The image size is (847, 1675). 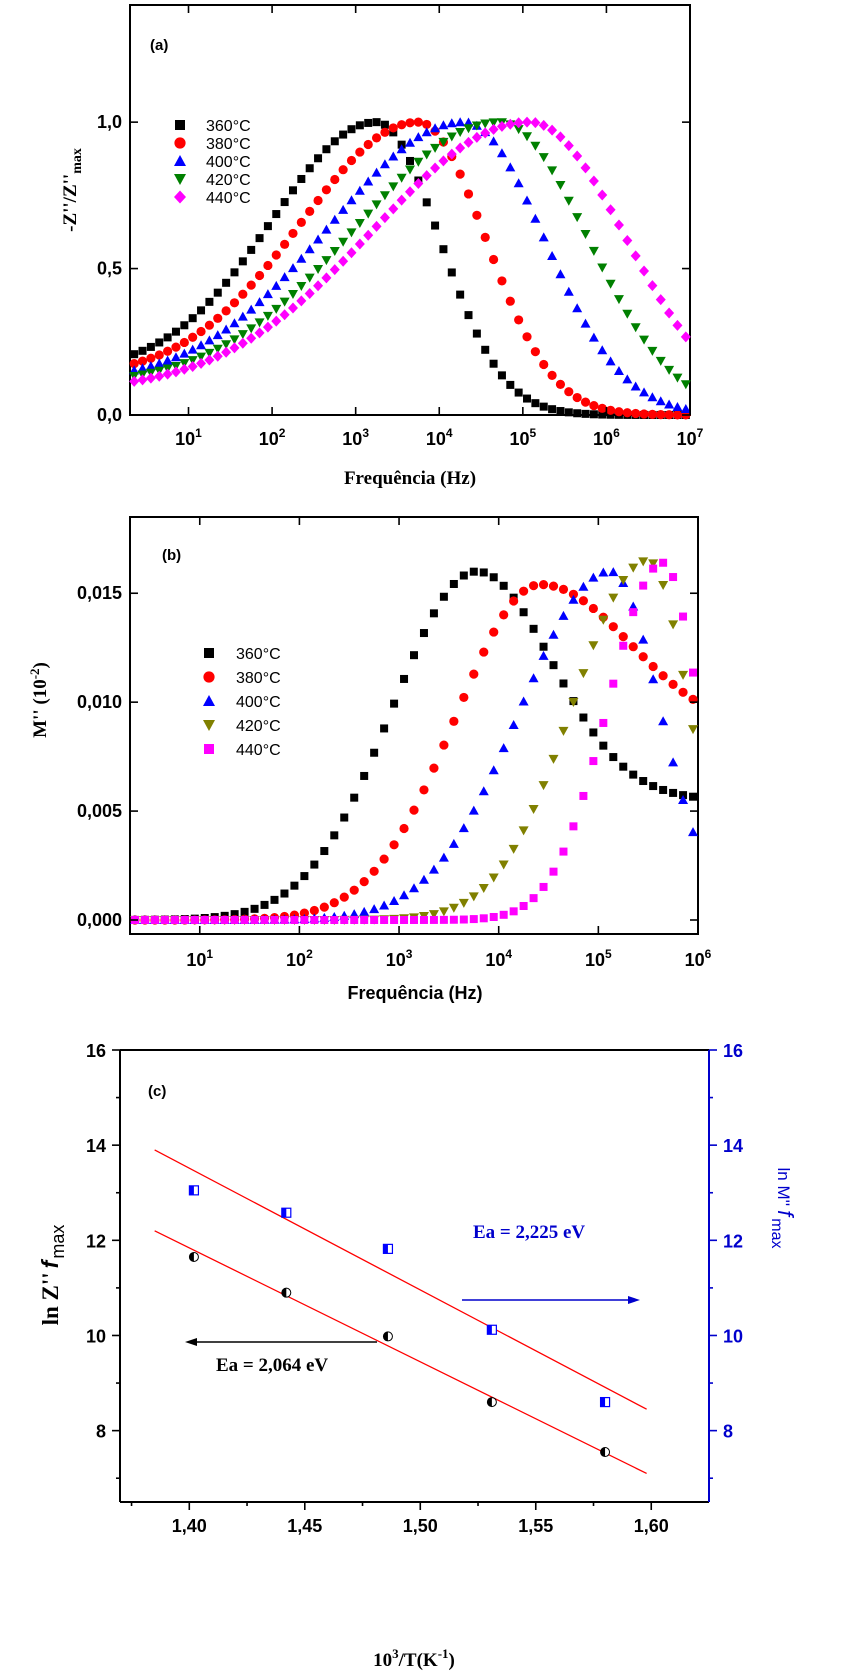 I want to click on panel-b-y-axis-title-sup: -2, so click(x=34, y=673).